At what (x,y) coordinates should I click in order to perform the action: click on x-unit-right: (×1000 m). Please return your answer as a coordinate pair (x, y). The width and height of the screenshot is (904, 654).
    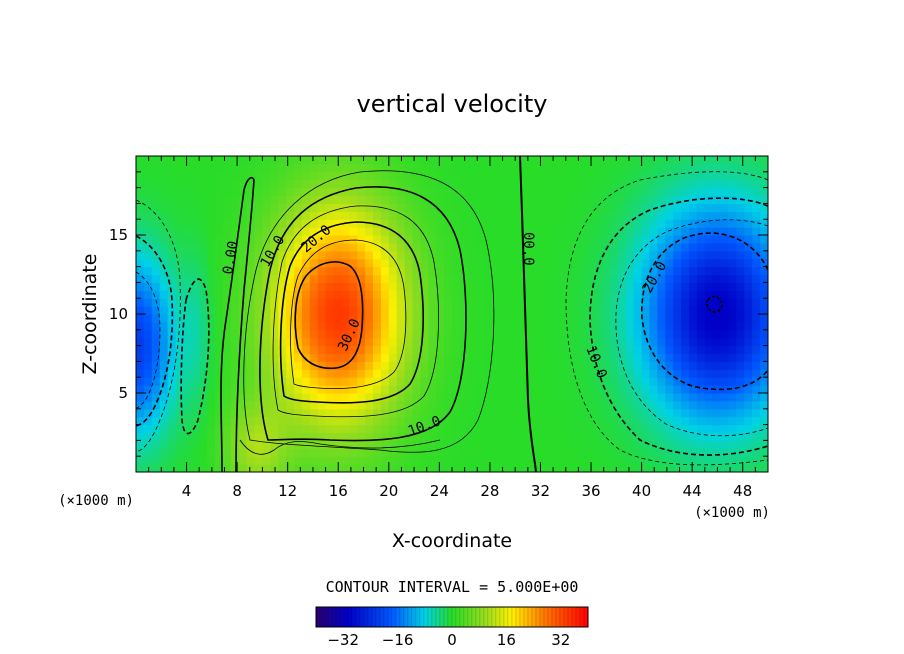
    Looking at the image, I should click on (732, 513).